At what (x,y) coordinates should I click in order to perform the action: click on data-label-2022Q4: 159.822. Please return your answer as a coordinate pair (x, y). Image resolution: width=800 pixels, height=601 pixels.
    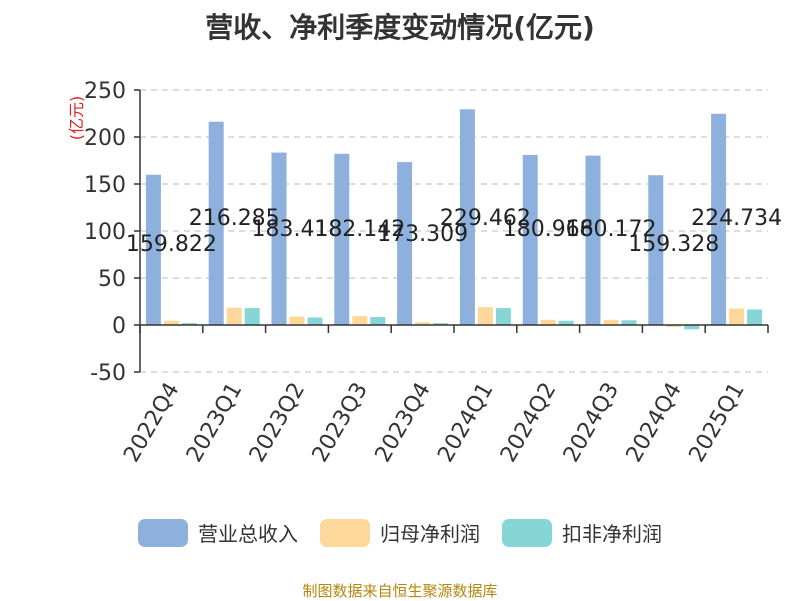
    Looking at the image, I should click on (171, 244).